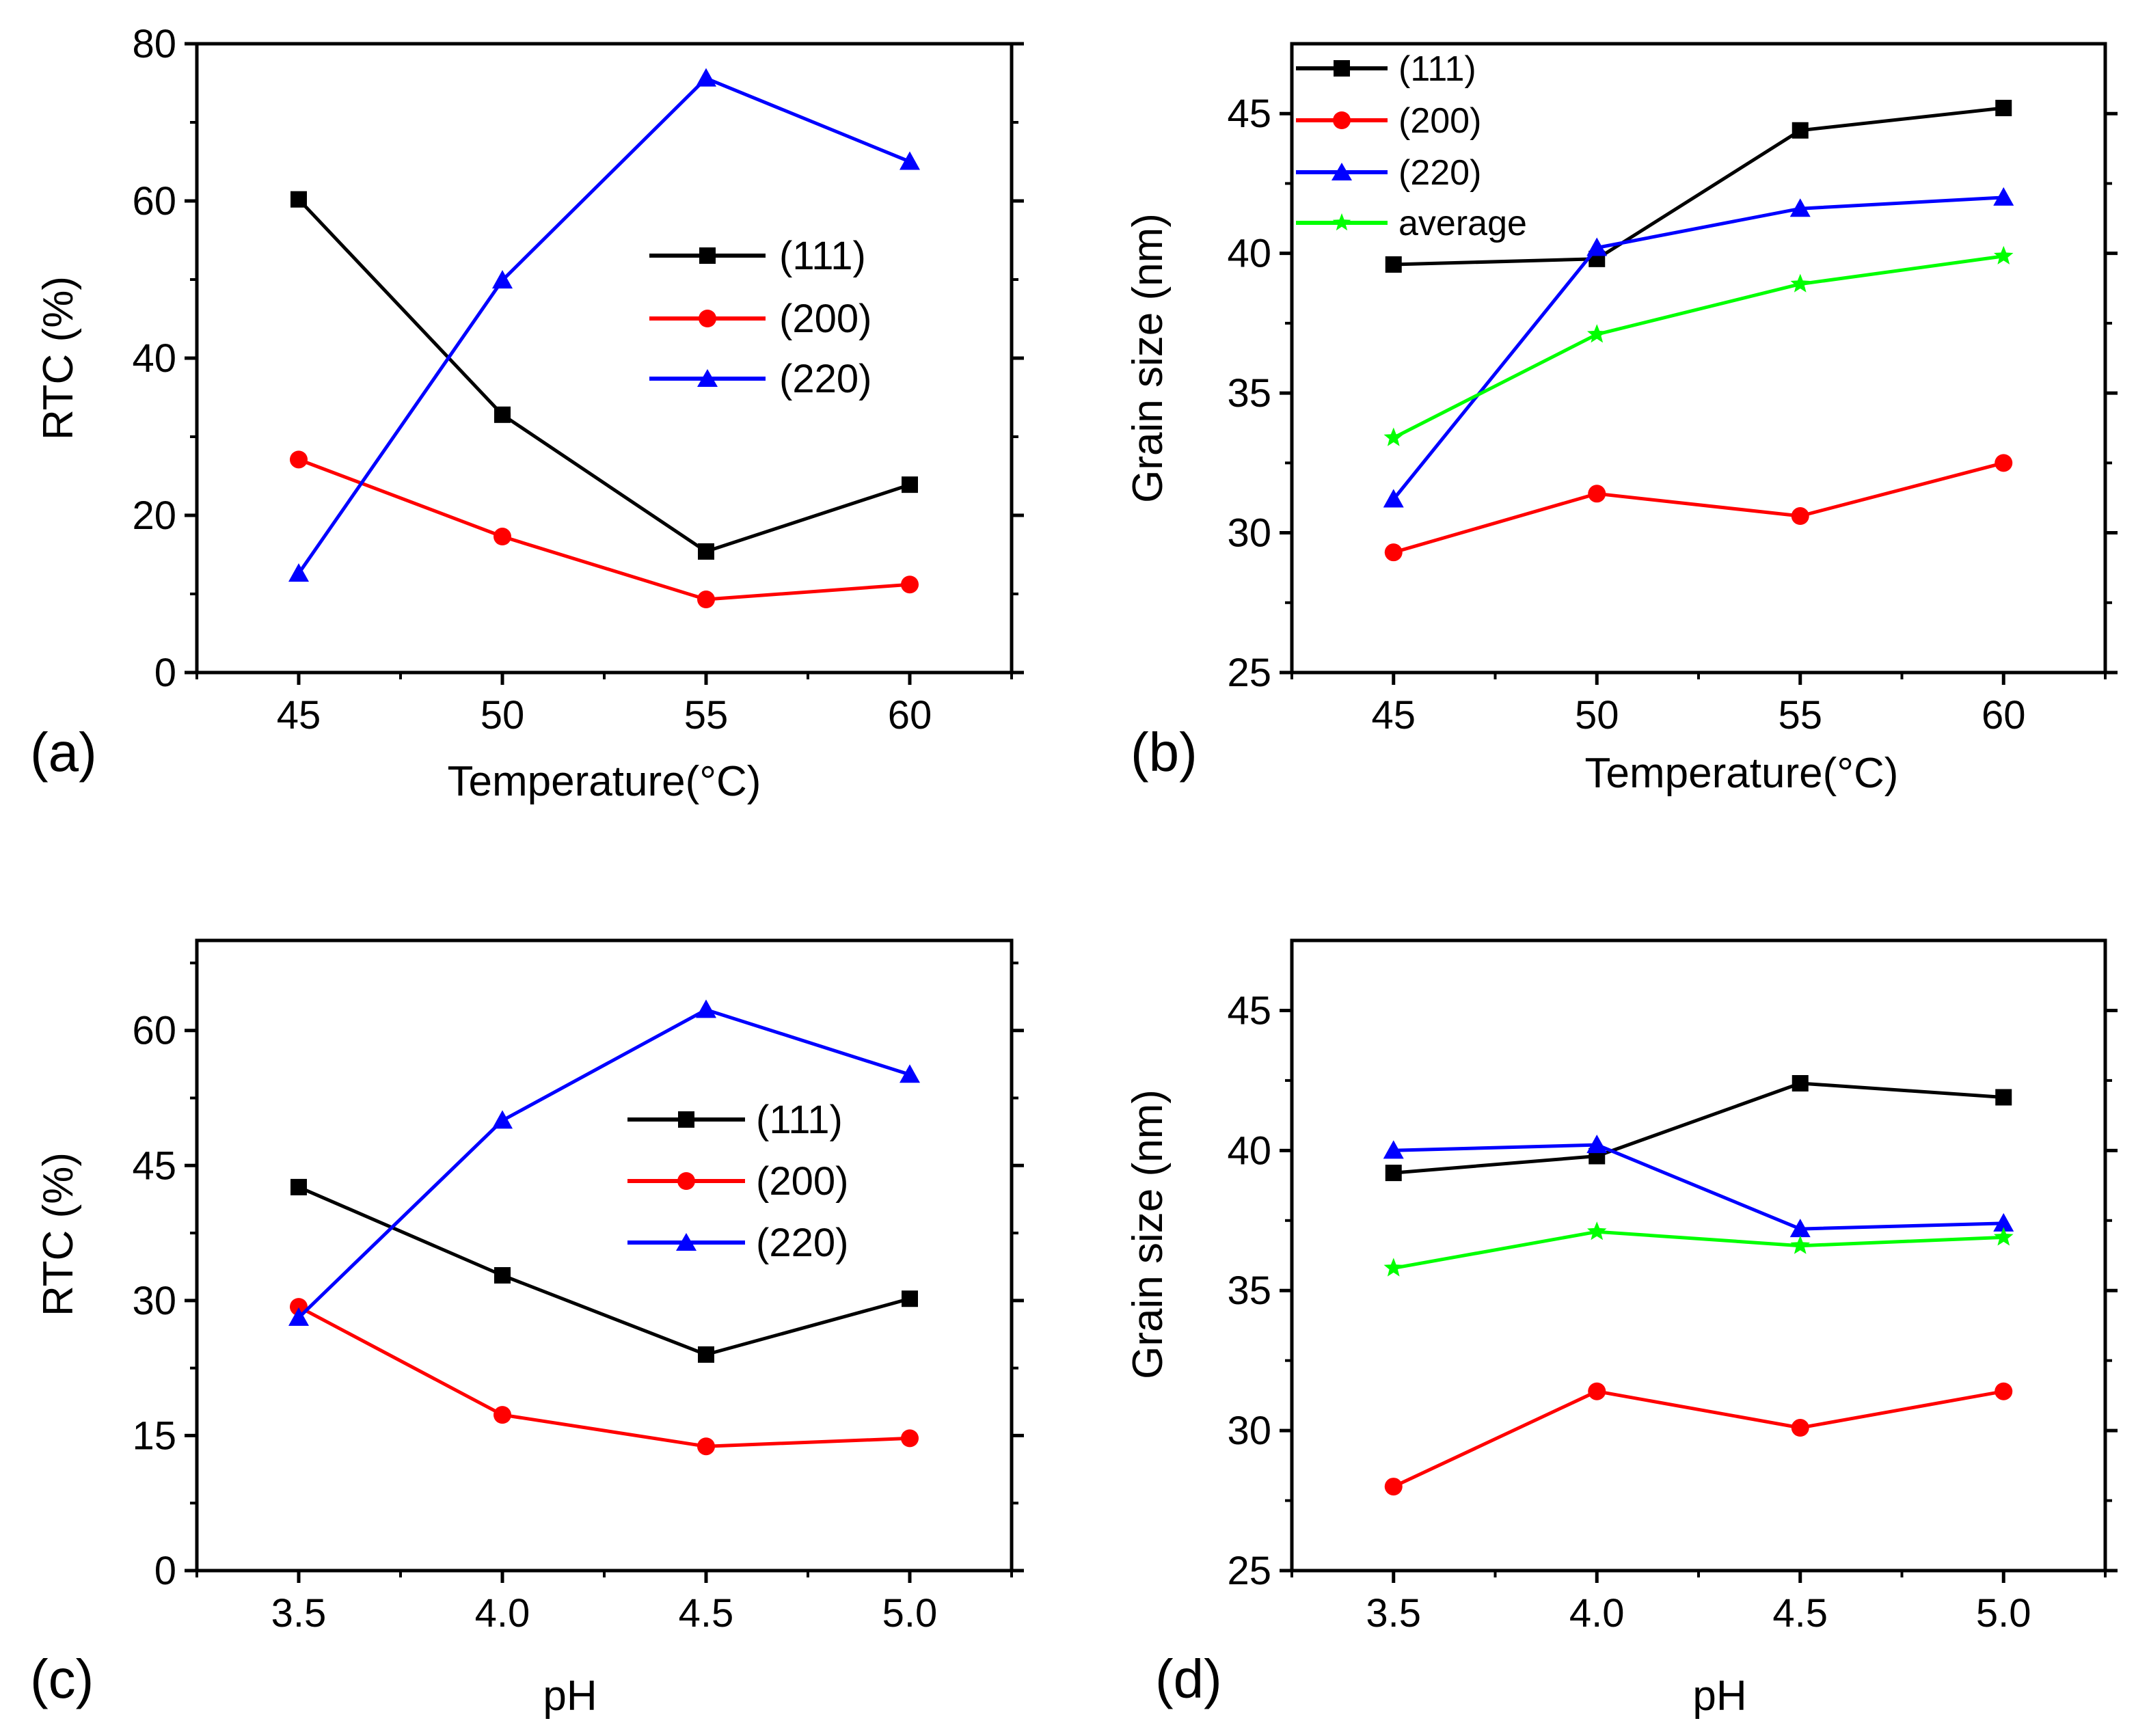  Describe the element at coordinates (604, 1271) in the screenshot. I see `series-line-c-s111` at that location.